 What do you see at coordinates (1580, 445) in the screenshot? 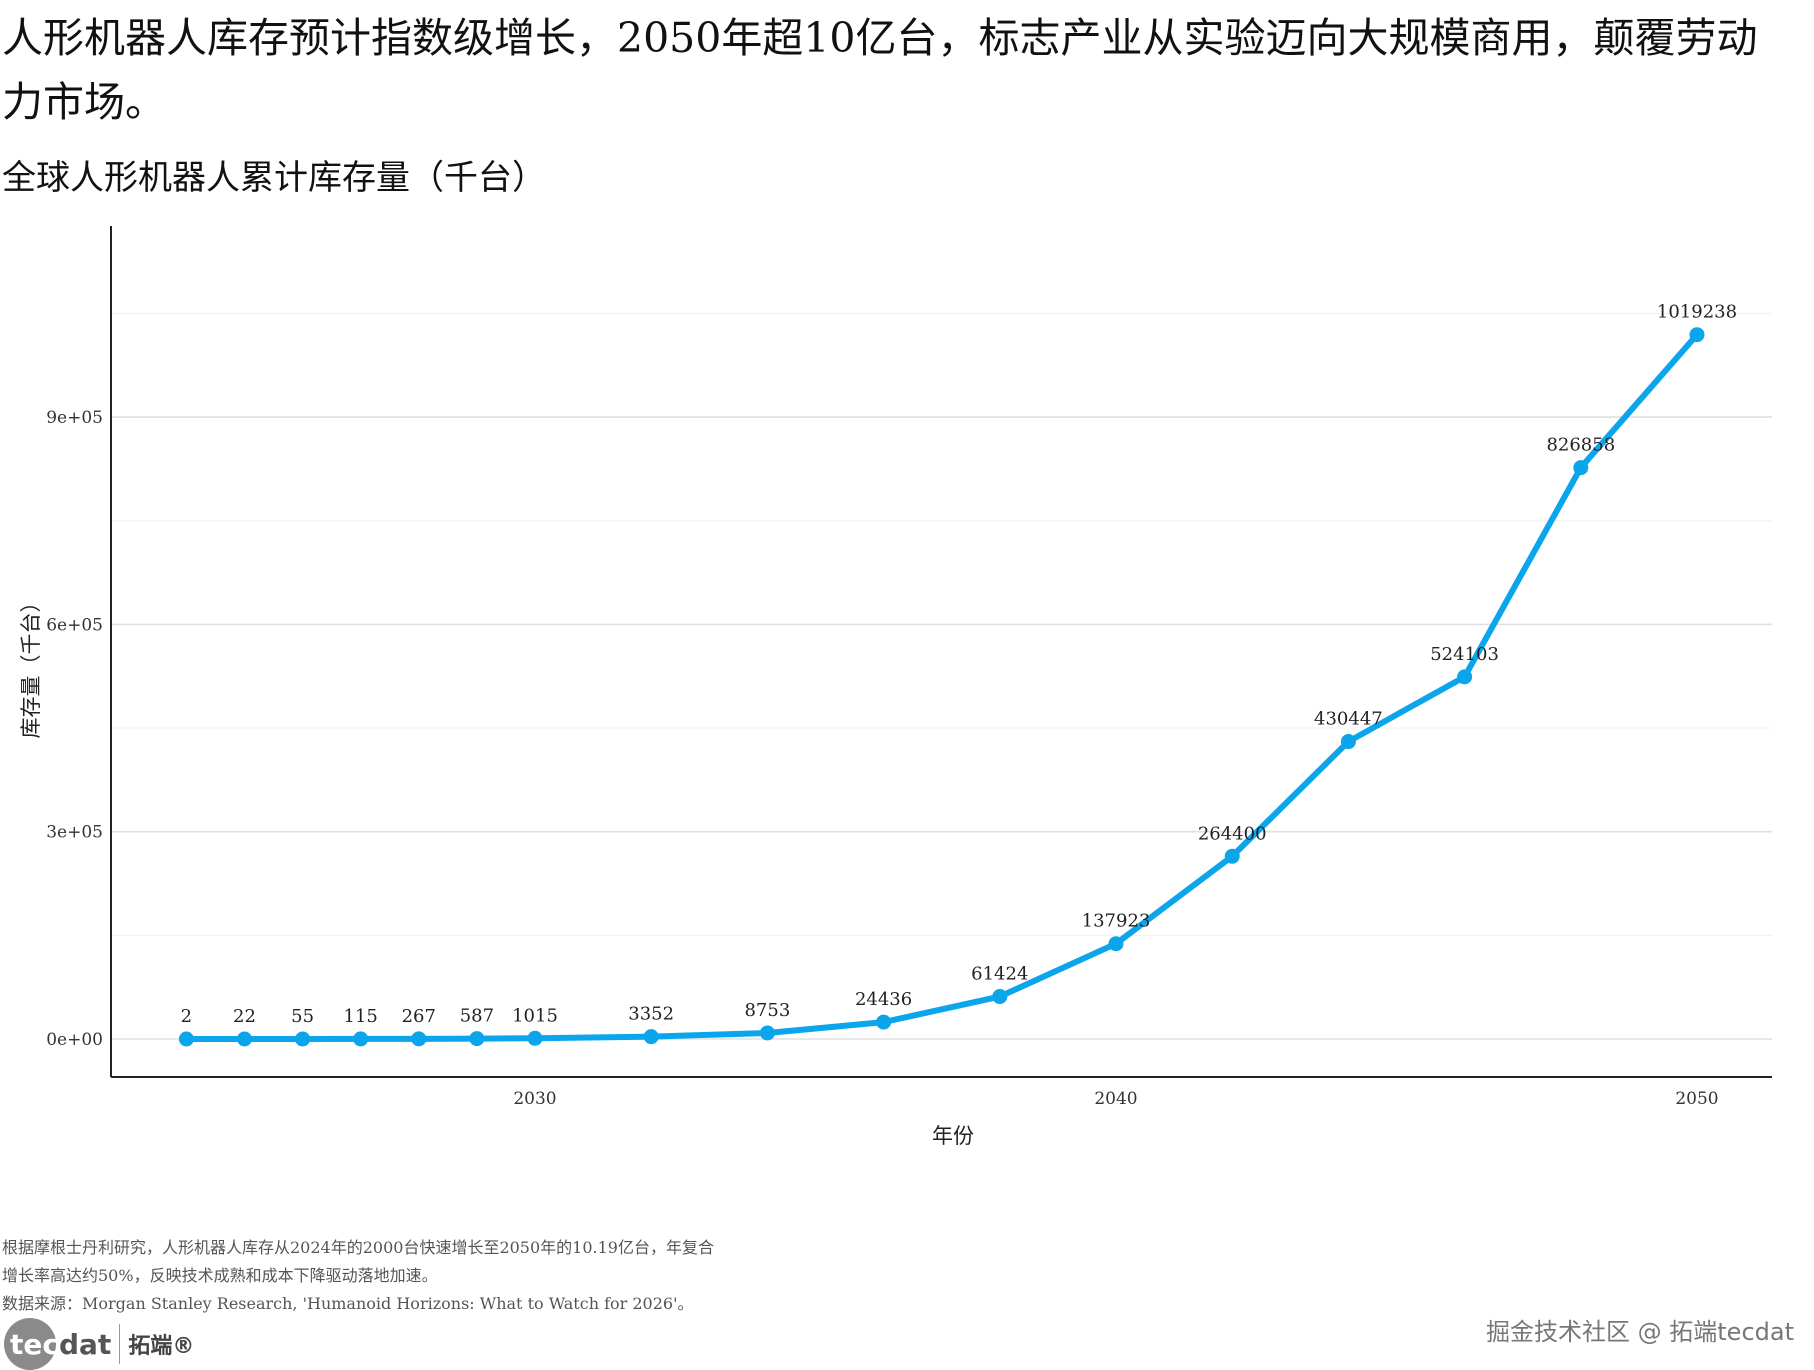
I see `data-label: 826858` at bounding box center [1580, 445].